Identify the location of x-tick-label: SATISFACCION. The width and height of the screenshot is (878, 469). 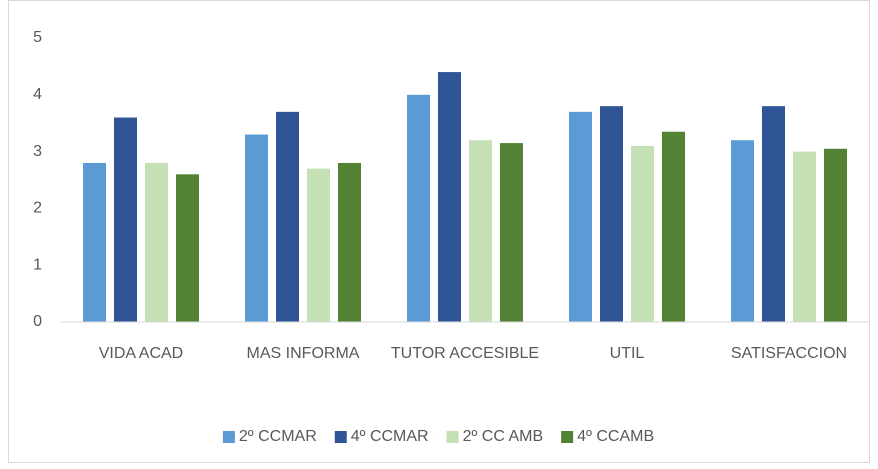
(789, 353).